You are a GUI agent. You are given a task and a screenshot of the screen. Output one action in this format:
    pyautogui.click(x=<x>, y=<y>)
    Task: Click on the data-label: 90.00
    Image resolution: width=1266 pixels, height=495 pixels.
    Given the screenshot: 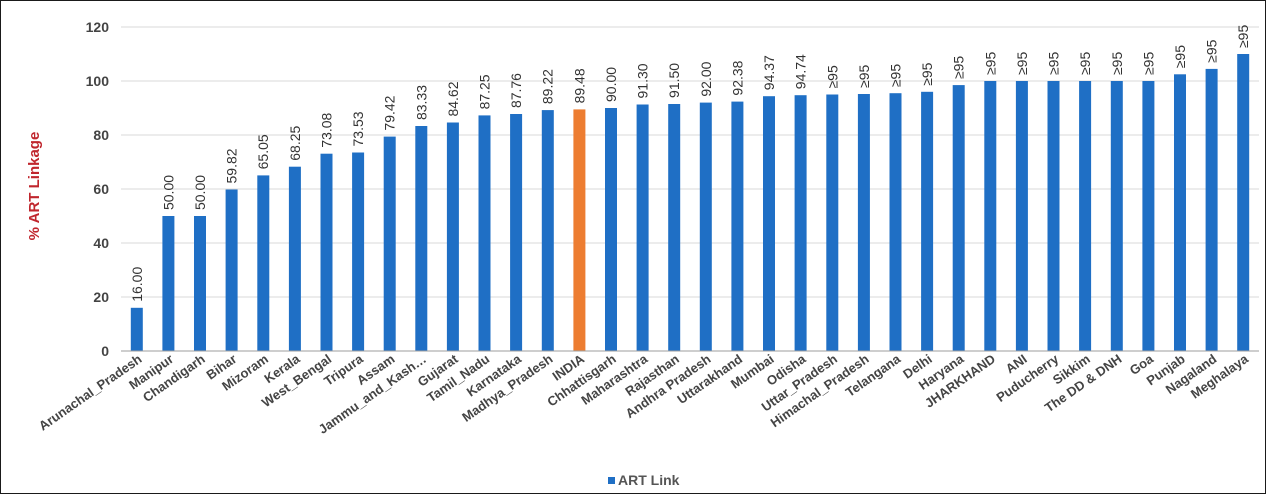 What is the action you would take?
    pyautogui.click(x=611, y=84)
    